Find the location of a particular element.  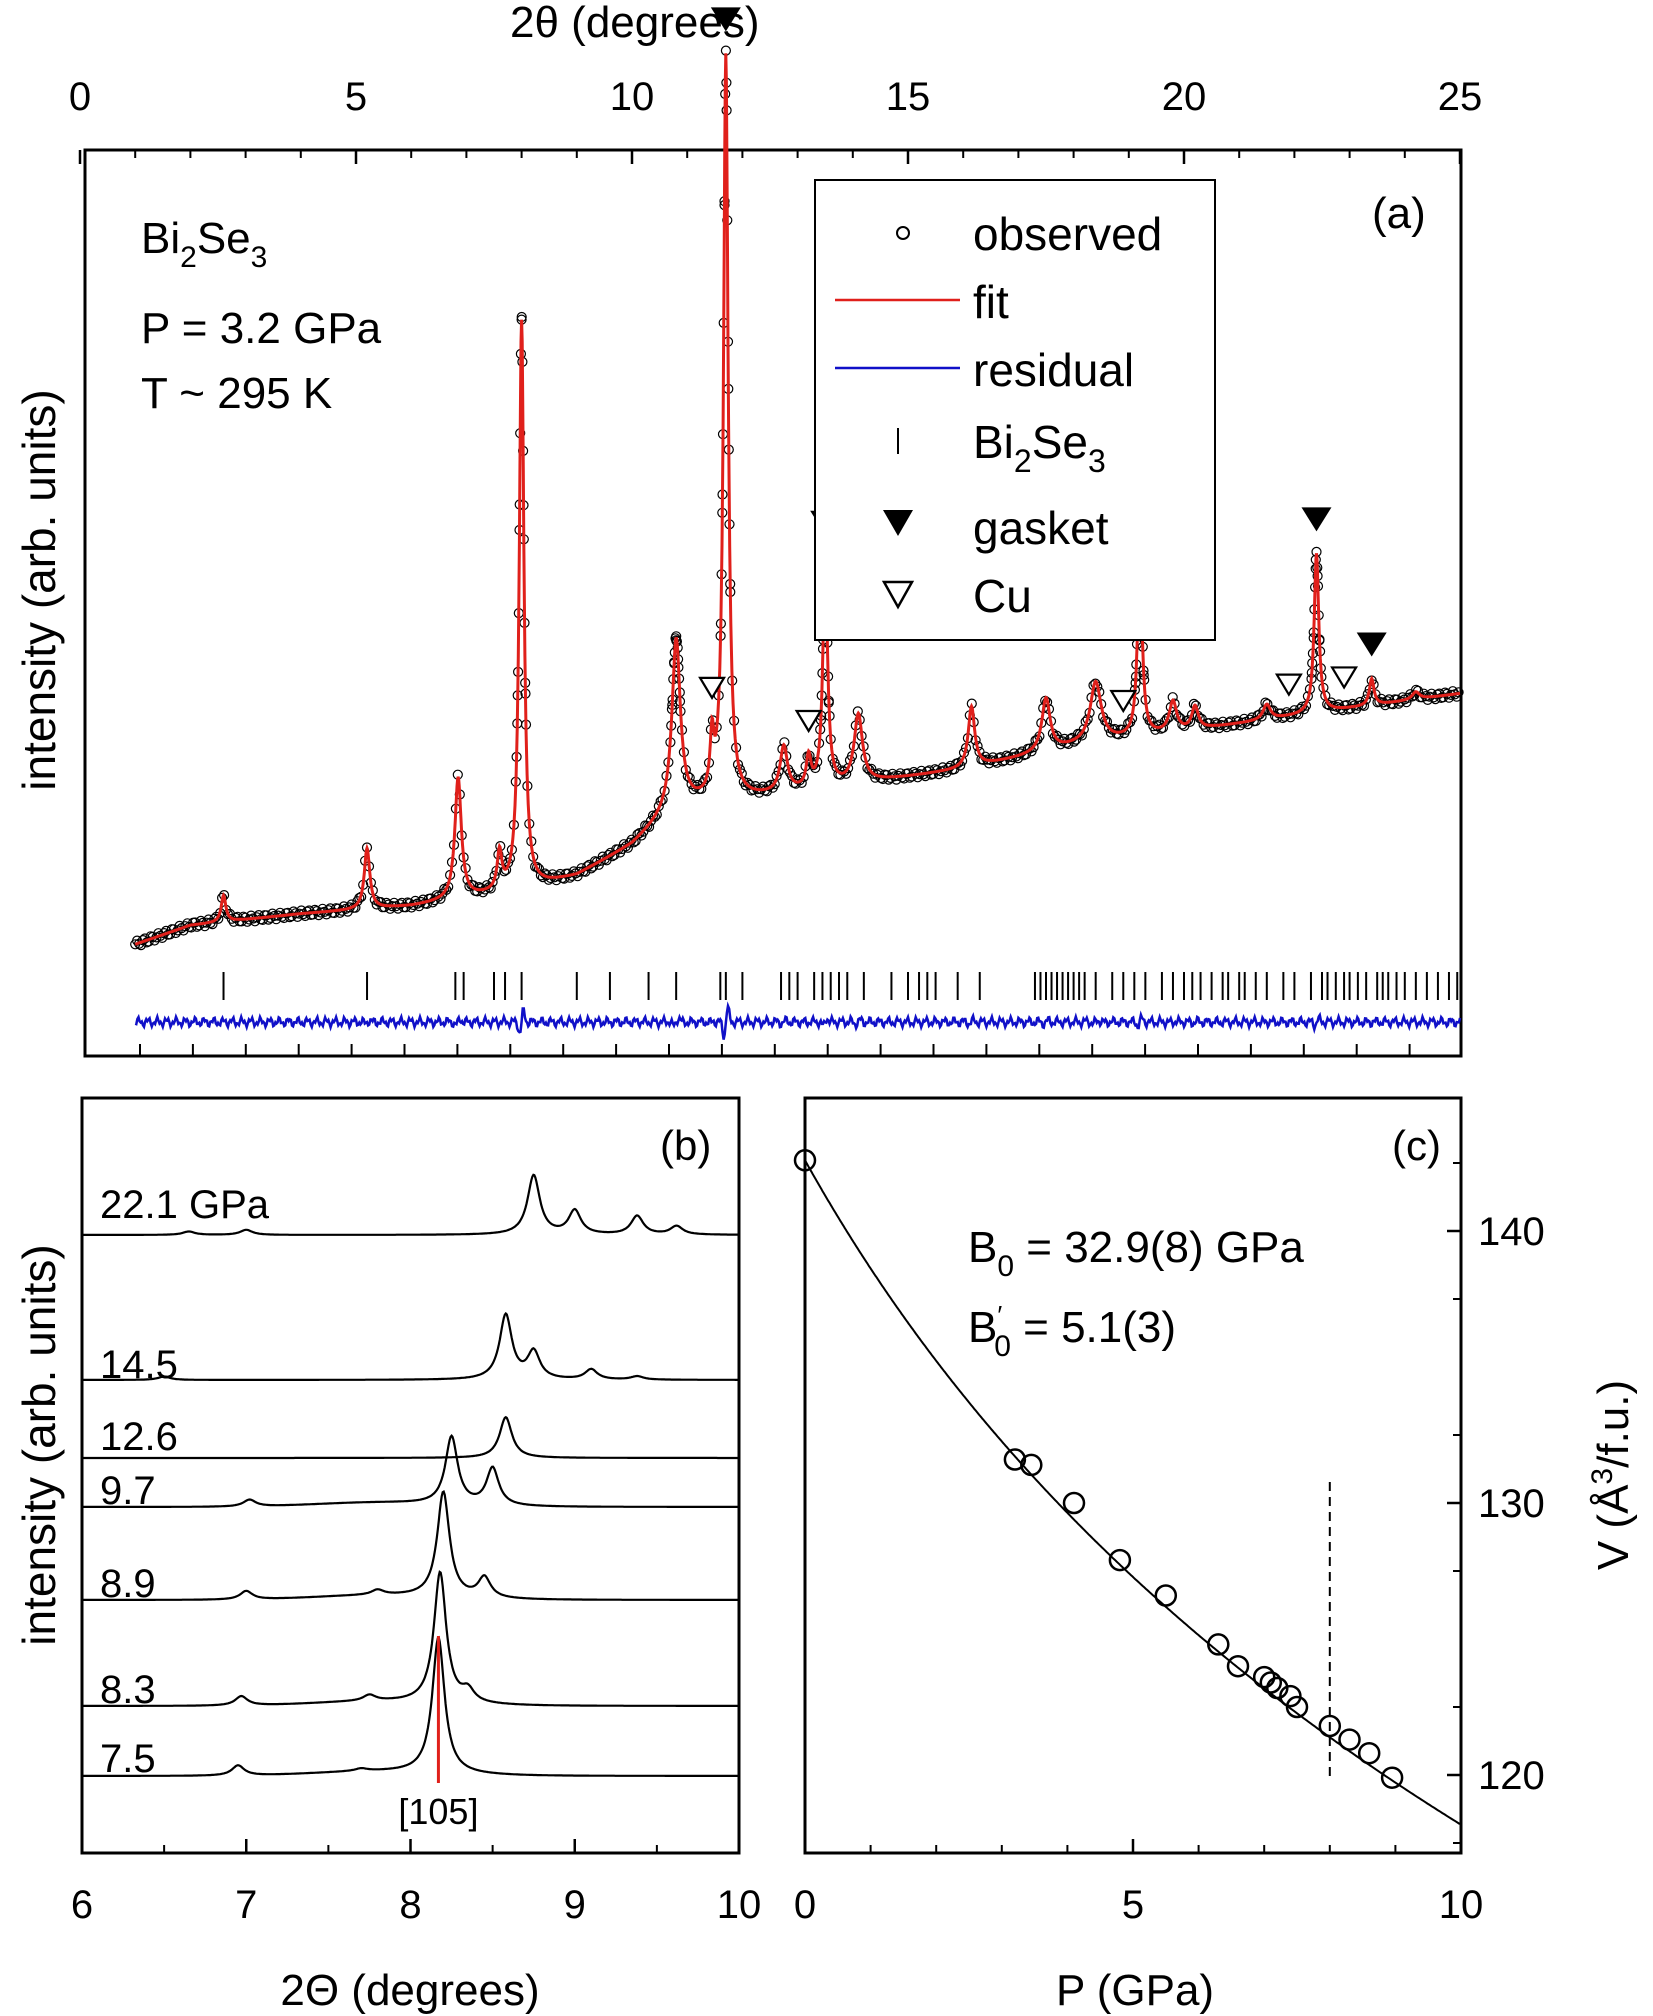

c-y-tick-label: 140 is located at coordinates (1511, 1232).